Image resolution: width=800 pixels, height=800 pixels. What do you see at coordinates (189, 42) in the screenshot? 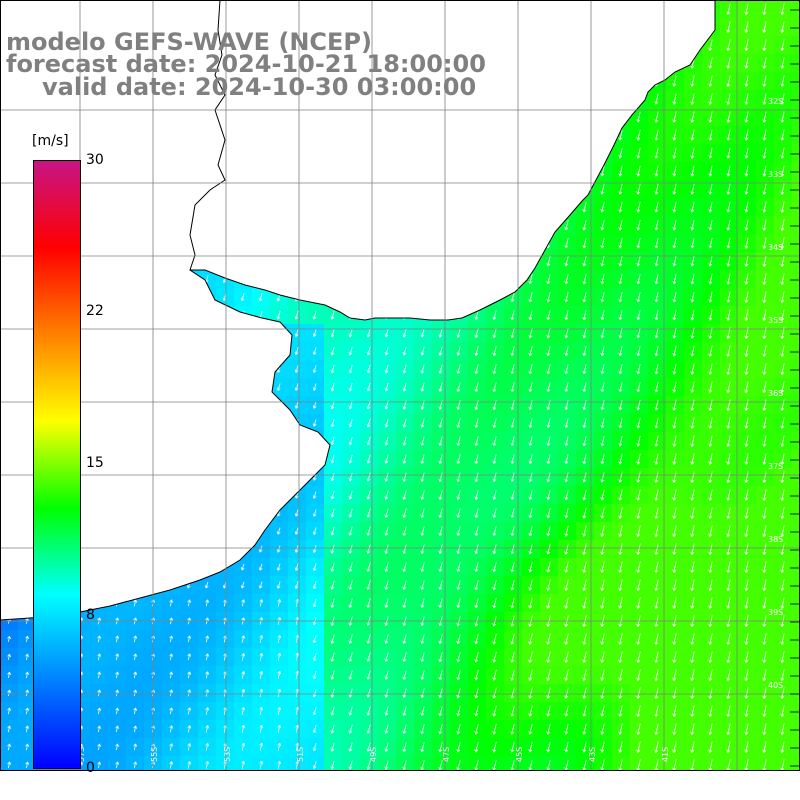
I see `title-model: modelo GEFS-WAVE (NCEP)` at bounding box center [189, 42].